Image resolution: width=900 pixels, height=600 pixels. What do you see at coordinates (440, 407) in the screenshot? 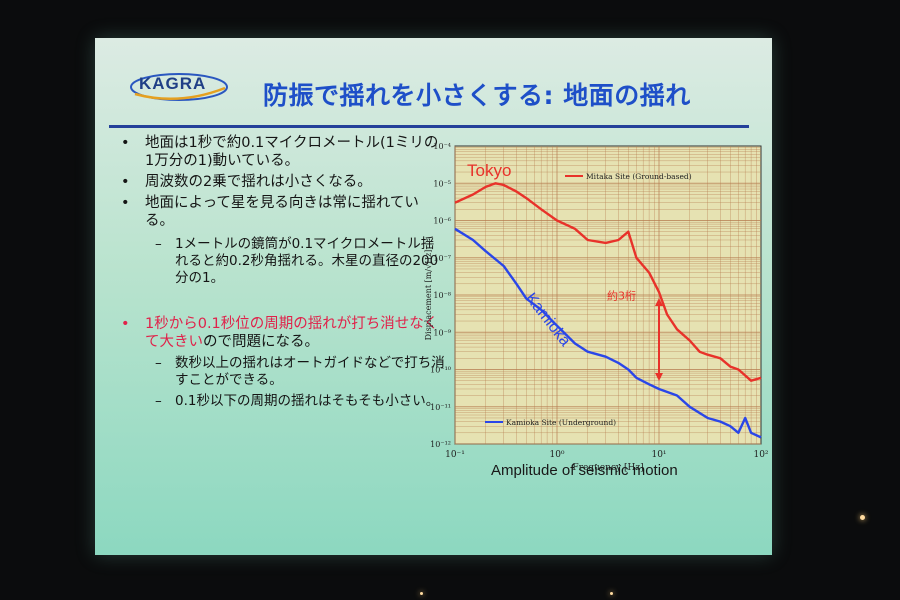
I see `y-tick-label: 10⁻¹¹` at bounding box center [440, 407].